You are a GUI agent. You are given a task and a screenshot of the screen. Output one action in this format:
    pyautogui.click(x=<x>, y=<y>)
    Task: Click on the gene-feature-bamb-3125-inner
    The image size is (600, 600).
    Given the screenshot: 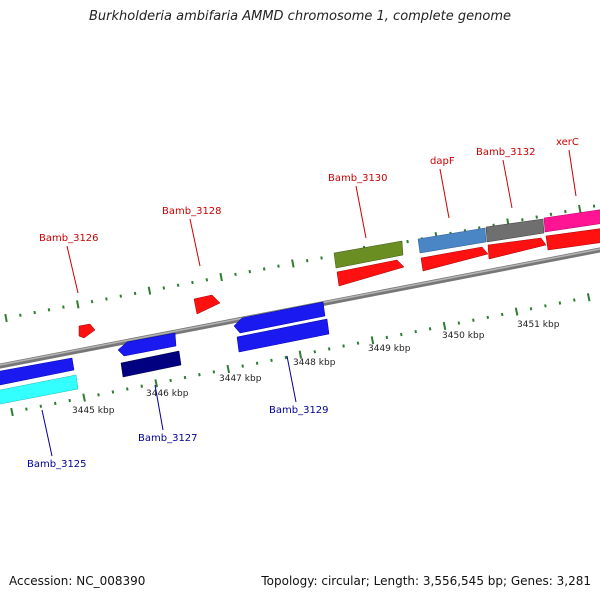 What is the action you would take?
    pyautogui.click(x=39, y=389)
    